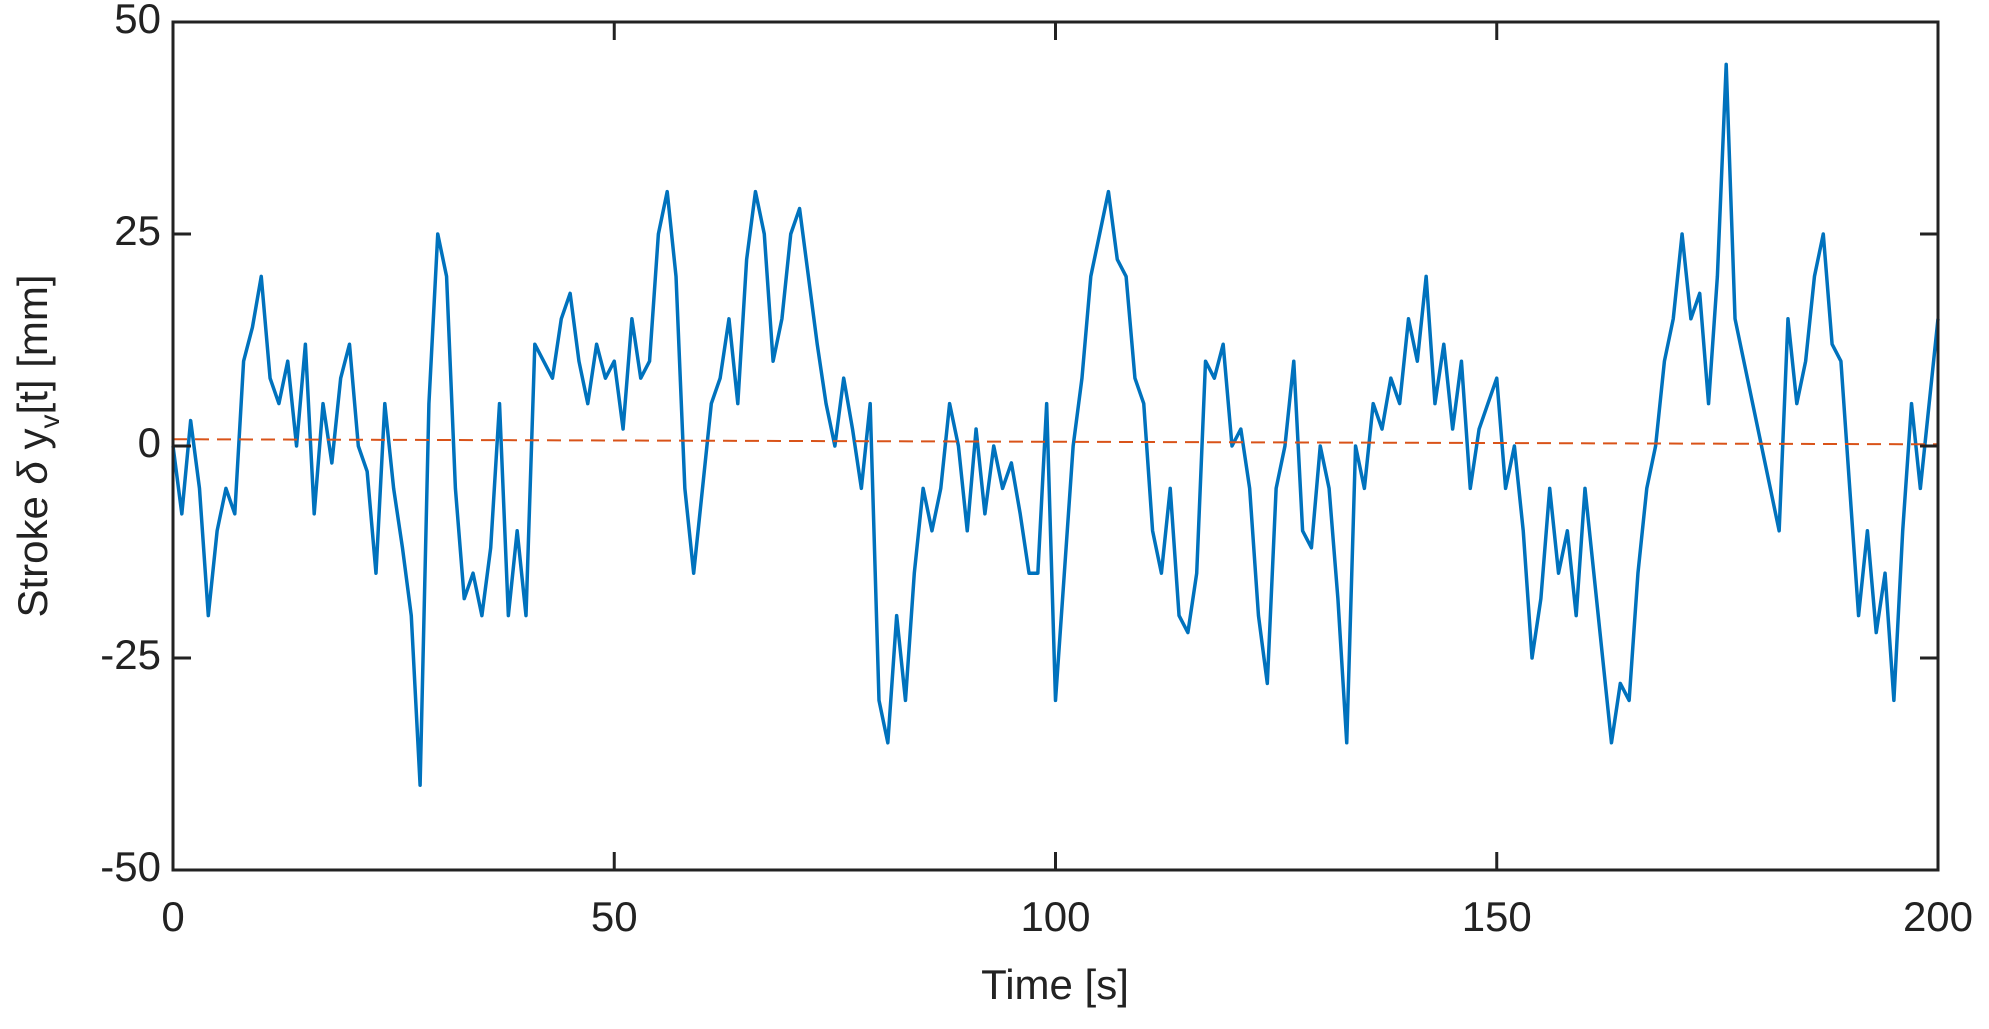 The height and width of the screenshot is (1029, 1989). I want to click on dashed-line, so click(1055, 442).